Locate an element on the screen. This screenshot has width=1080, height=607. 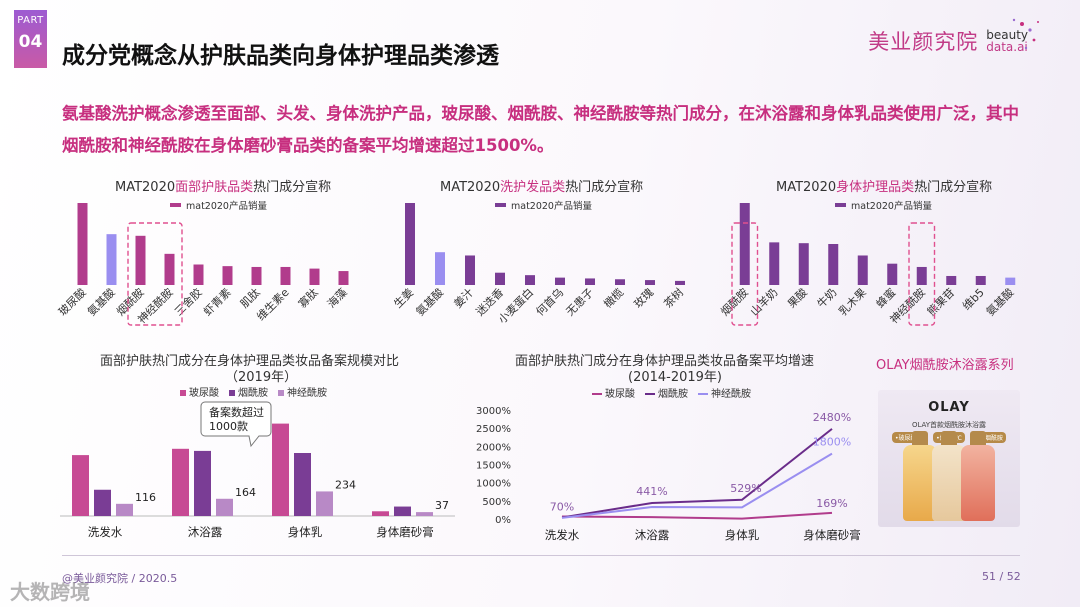
data-label: 529% is located at coordinates (745, 488).